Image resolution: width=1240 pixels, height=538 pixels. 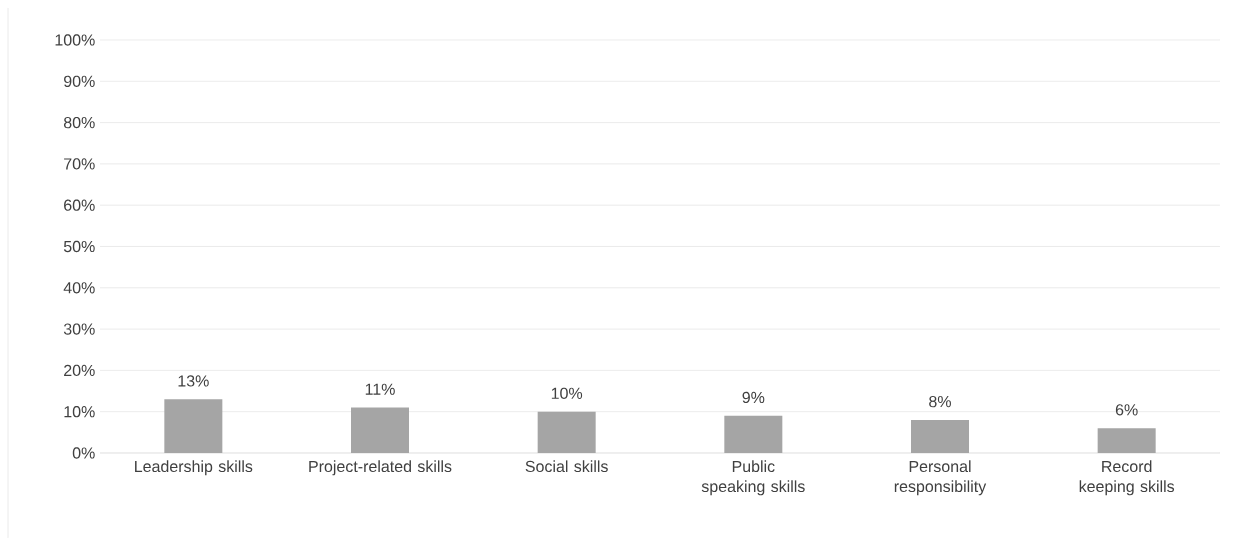 I want to click on data-label: 6%, so click(x=1126, y=410).